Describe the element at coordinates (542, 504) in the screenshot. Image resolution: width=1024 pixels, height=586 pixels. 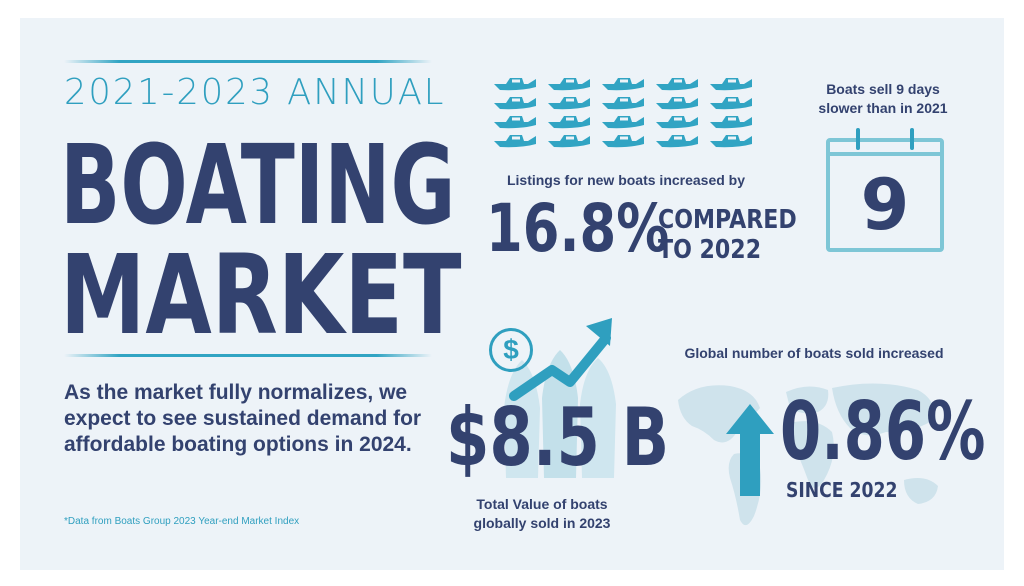
I see `value-sold-caption-line-1: Total Value of boats` at that location.